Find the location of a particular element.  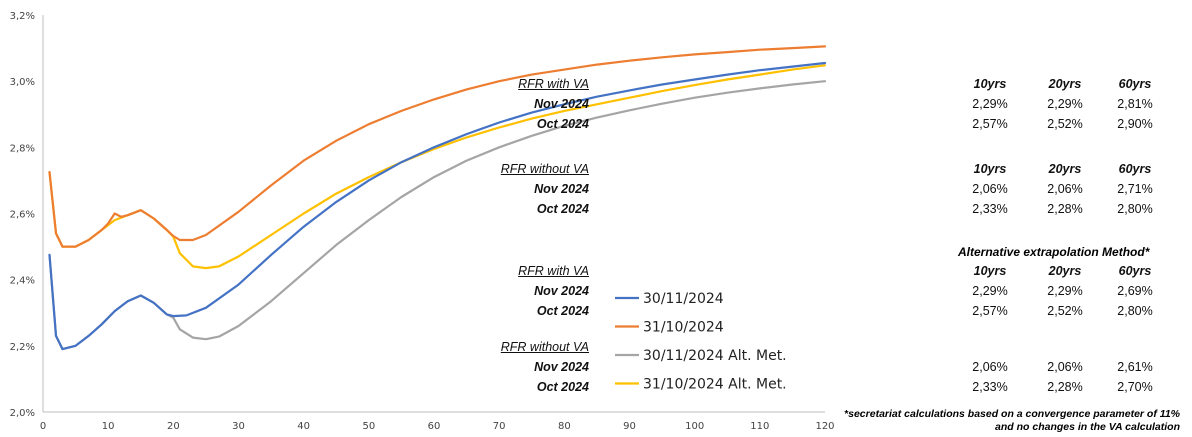

x-tick-label: 100 is located at coordinates (694, 426).